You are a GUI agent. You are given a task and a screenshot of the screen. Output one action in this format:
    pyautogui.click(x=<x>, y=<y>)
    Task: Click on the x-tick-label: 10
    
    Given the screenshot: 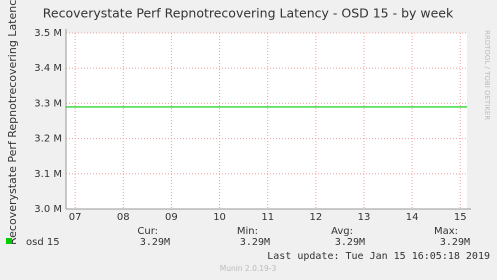 What is the action you would take?
    pyautogui.click(x=219, y=217)
    